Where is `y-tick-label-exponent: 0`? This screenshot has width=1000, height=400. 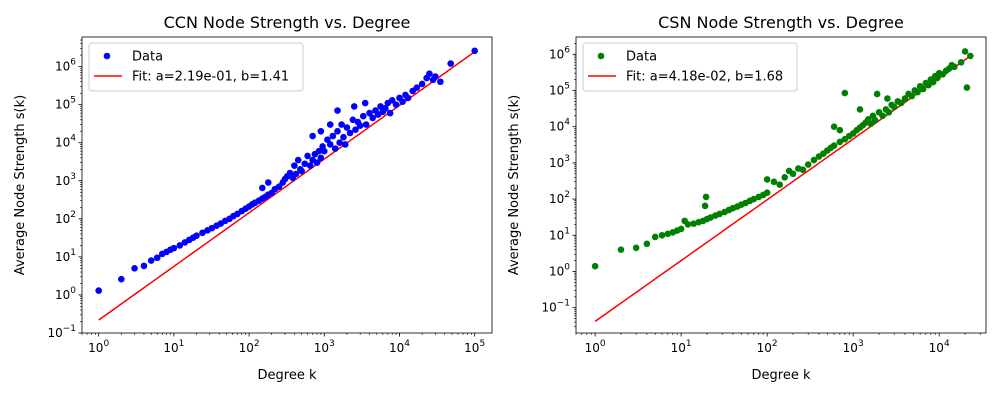
y-tick-label-exponent: 0 is located at coordinates (73, 291).